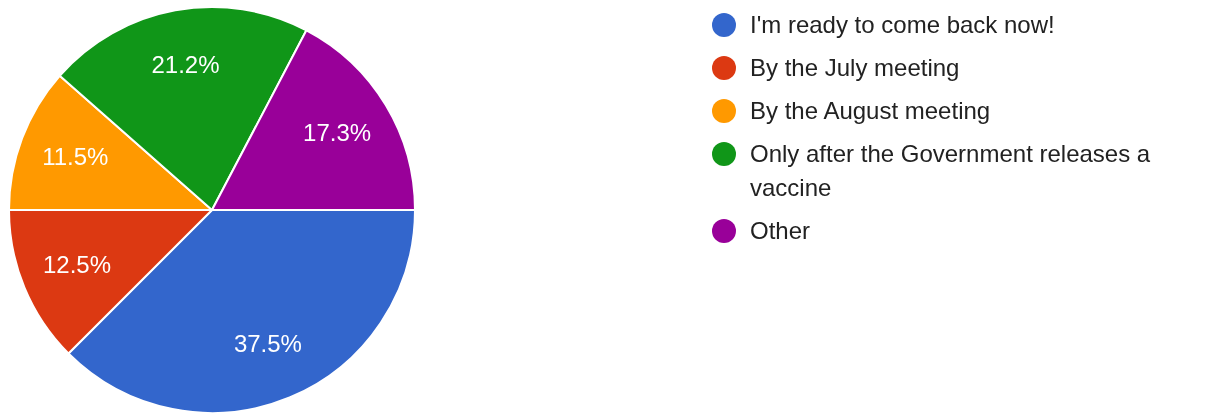  What do you see at coordinates (870, 111) in the screenshot?
I see `legend-label: By the August meeting` at bounding box center [870, 111].